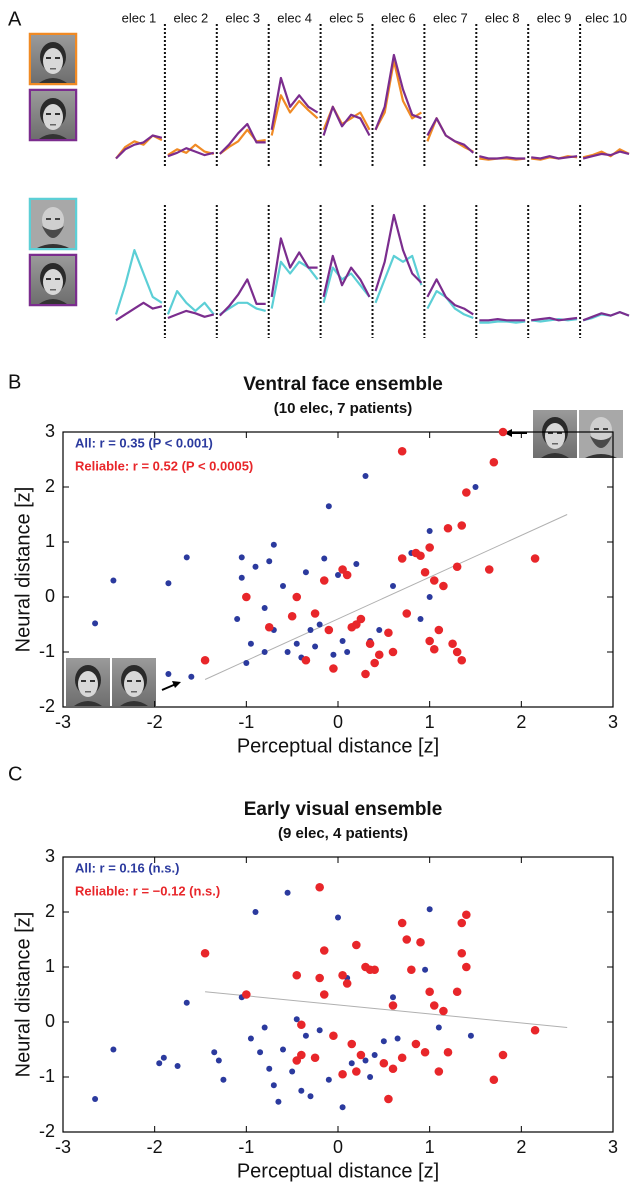 This screenshot has height=1187, width=636. Describe the element at coordinates (343, 384) in the screenshot. I see `chart-title: Ventral face ensemble` at that location.